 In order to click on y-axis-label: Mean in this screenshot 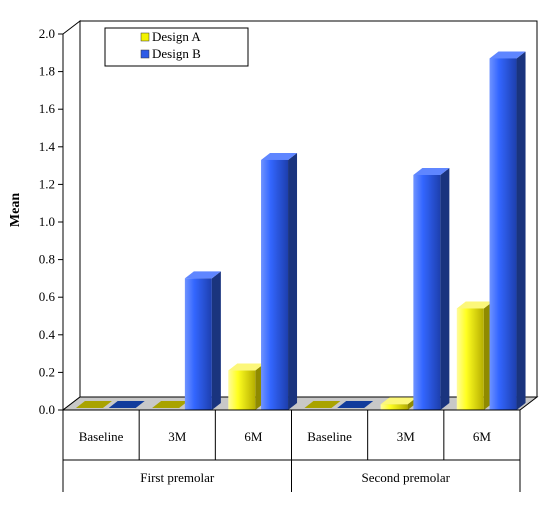, I will do `click(15, 210)`.